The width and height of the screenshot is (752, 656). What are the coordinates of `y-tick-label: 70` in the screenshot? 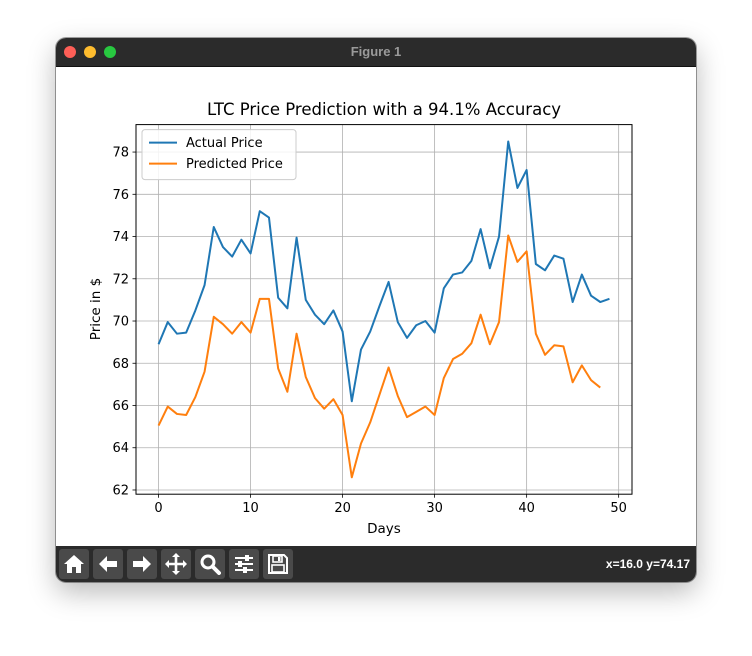 It's located at (120, 322).